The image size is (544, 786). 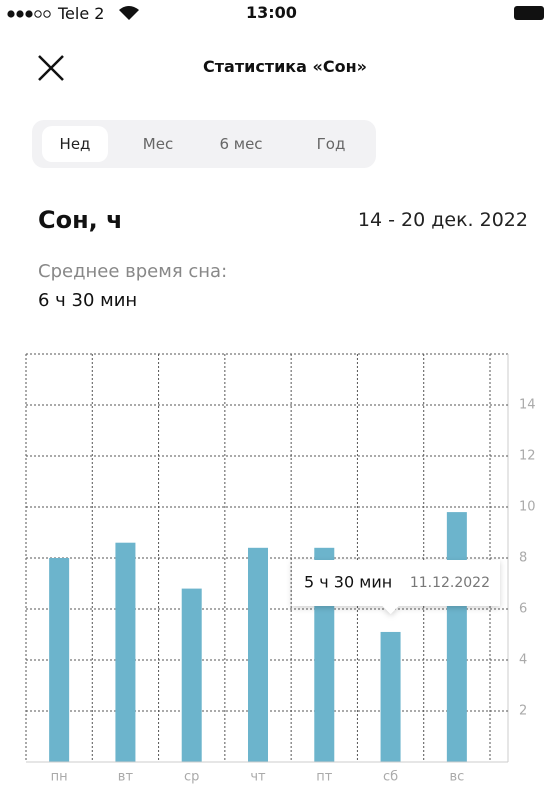 I want to click on tooltip, so click(x=396, y=587).